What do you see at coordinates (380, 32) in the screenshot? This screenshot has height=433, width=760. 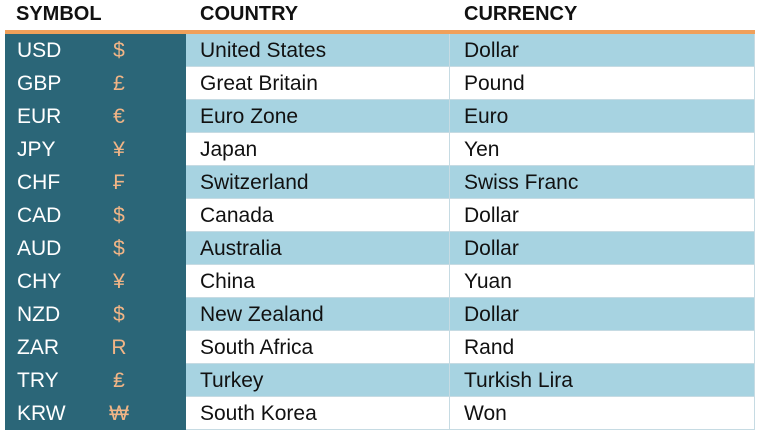 I see `header-rule` at bounding box center [380, 32].